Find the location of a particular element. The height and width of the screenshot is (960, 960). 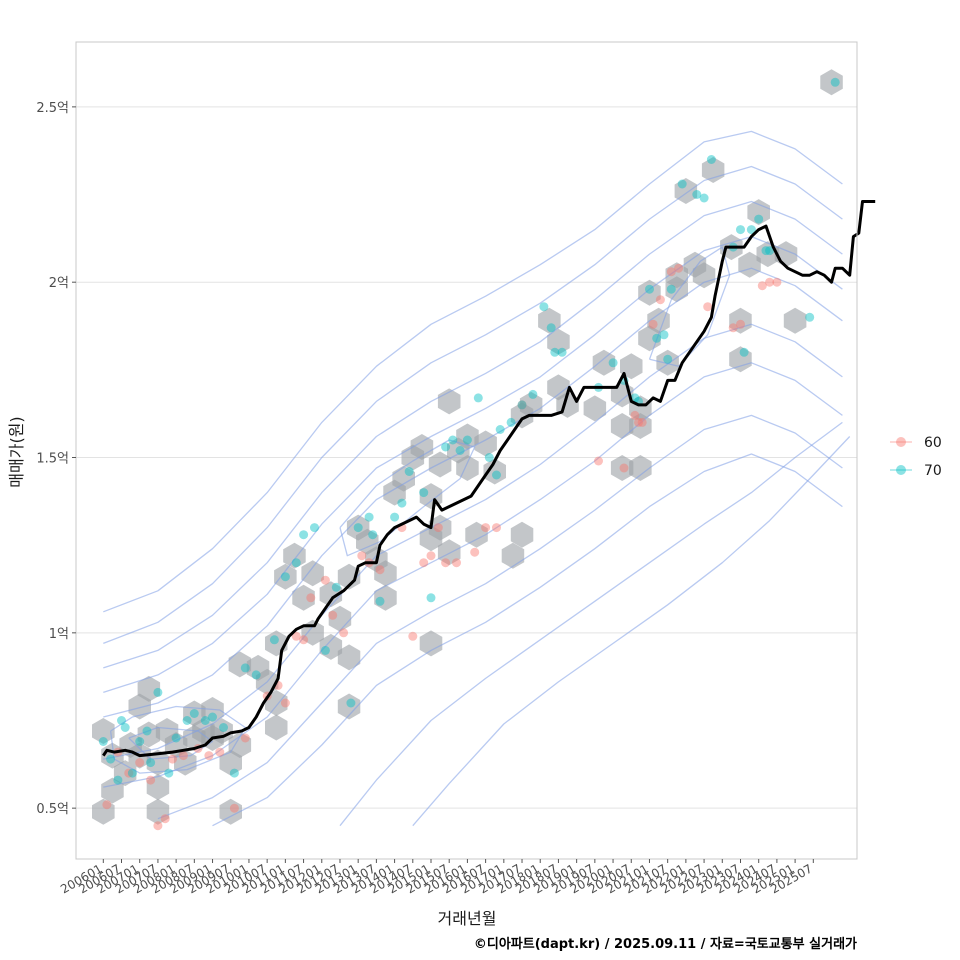

y-tick-label: 0.5억 is located at coordinates (52, 809).